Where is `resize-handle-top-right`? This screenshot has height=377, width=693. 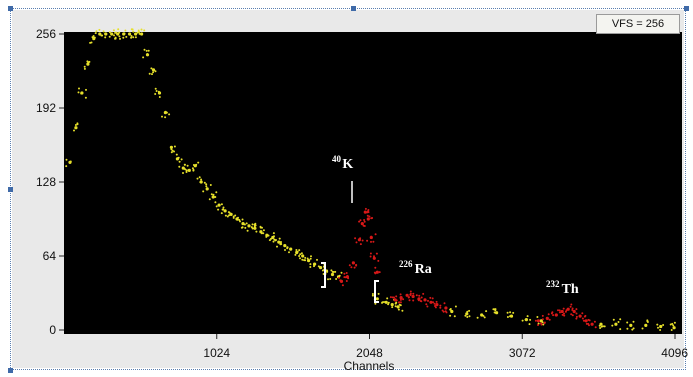 resize-handle-top-right is located at coordinates (686, 8).